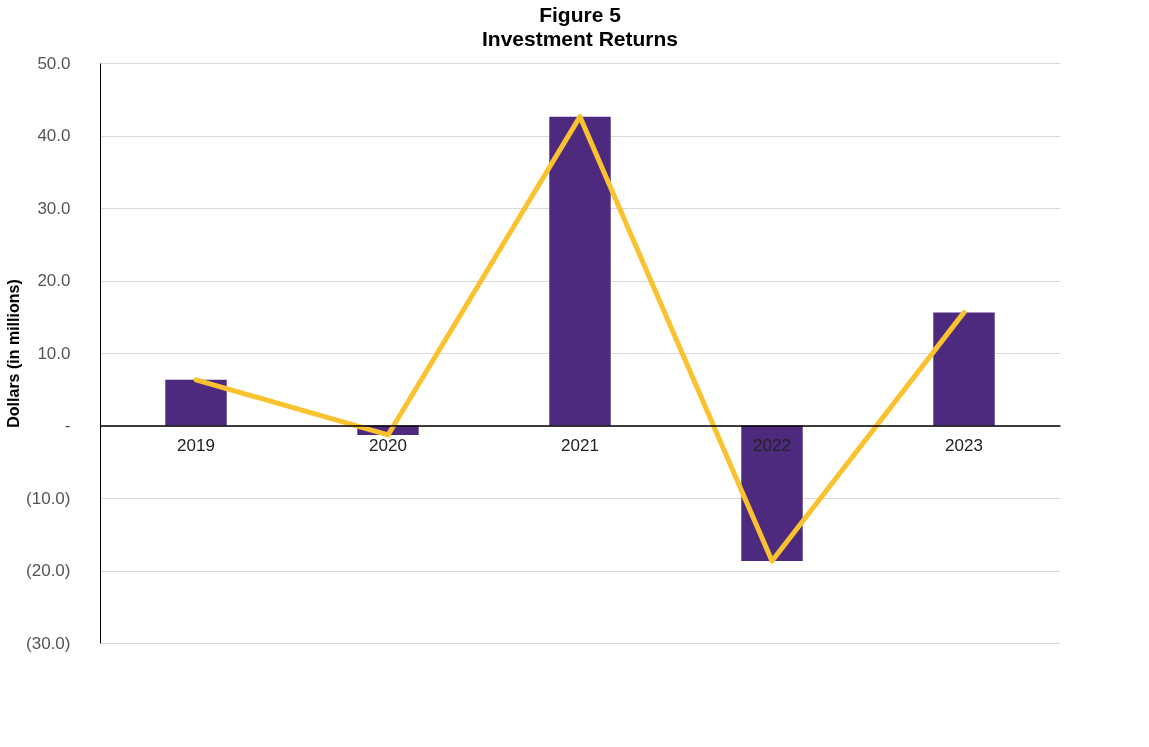 The image size is (1149, 747). I want to click on y-tick-label: 50.0, so click(54, 63).